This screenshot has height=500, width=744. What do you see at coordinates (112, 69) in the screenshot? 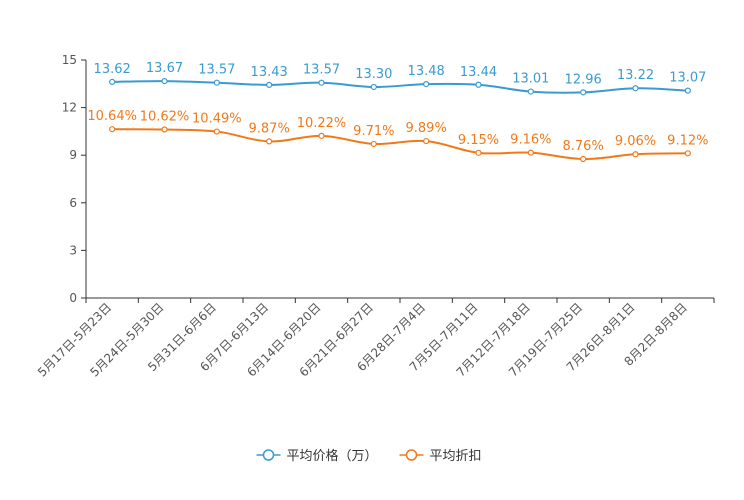
I see `data-label: 13.62` at bounding box center [112, 69].